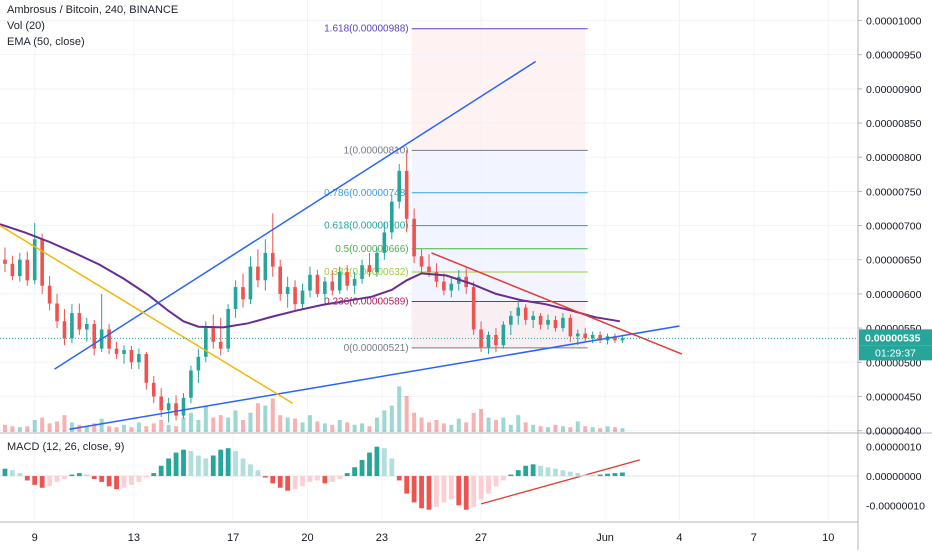 The image size is (932, 555). What do you see at coordinates (481, 538) in the screenshot?
I see `time-tick-label: 27` at bounding box center [481, 538].